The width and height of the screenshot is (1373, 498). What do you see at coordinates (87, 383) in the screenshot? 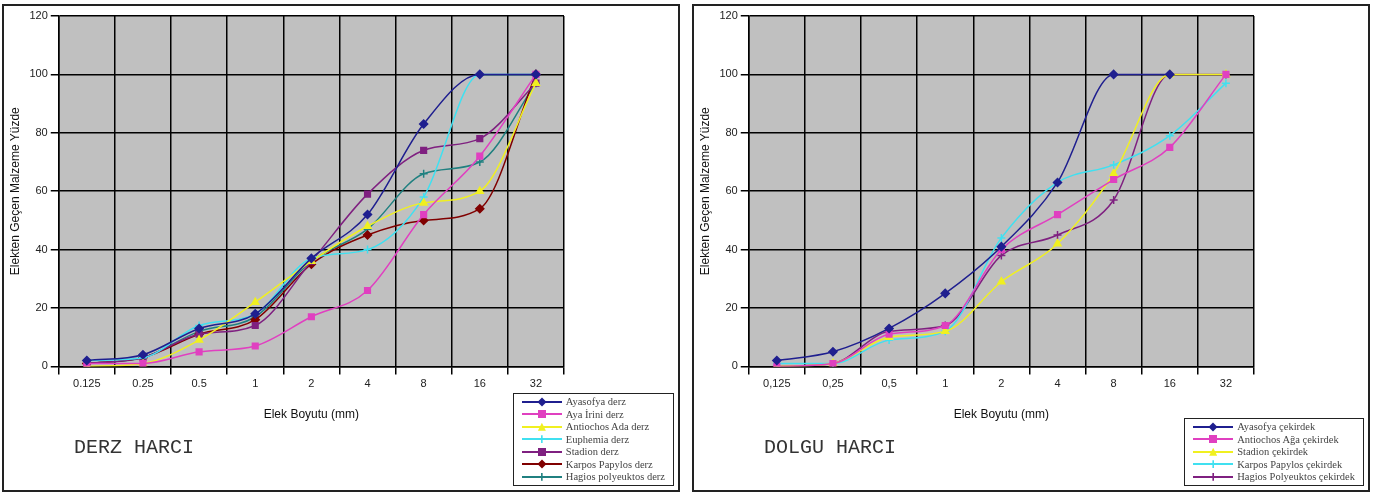
I see `x-tick-label: 0.125` at bounding box center [87, 383].